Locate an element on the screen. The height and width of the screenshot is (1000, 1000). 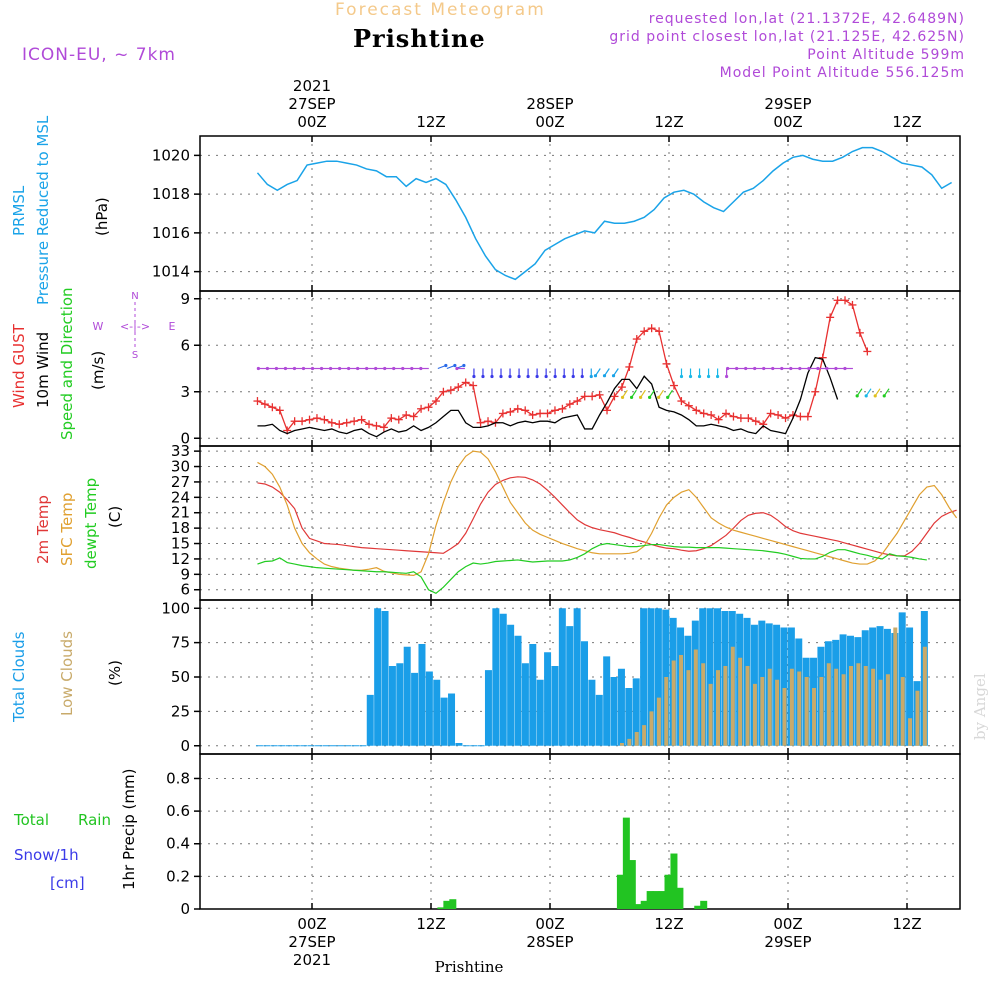
compass-n: N is located at coordinates (134, 296).